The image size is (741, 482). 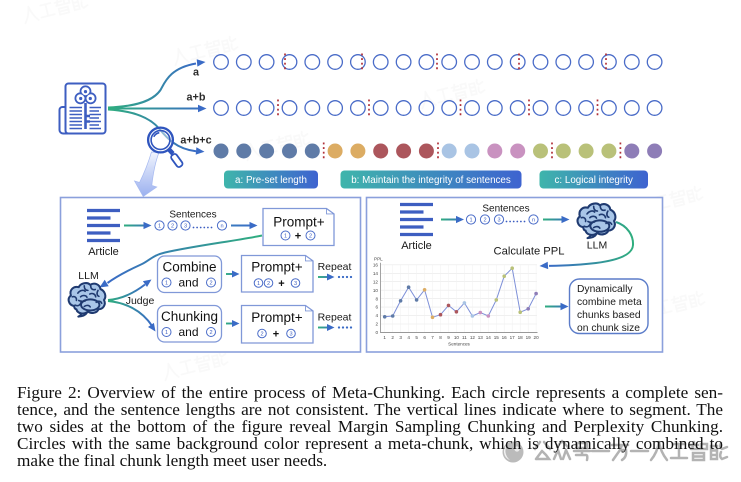 I want to click on svg-text: 19, so click(x=529, y=337).